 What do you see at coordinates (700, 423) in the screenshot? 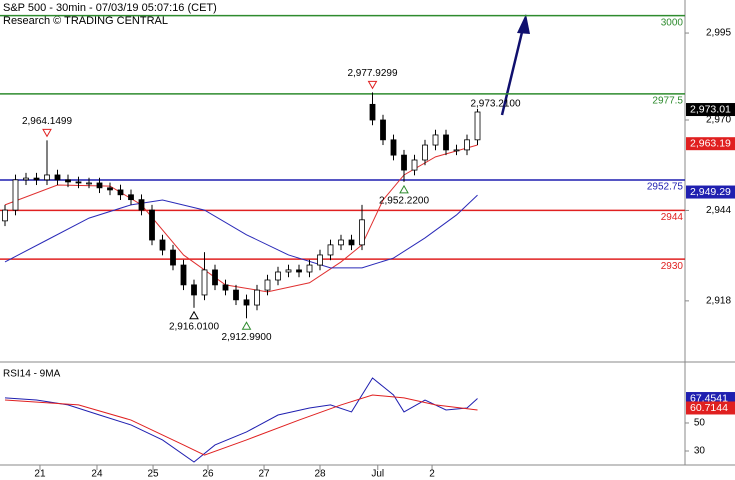
I see `y-tick-label: 50` at bounding box center [700, 423].